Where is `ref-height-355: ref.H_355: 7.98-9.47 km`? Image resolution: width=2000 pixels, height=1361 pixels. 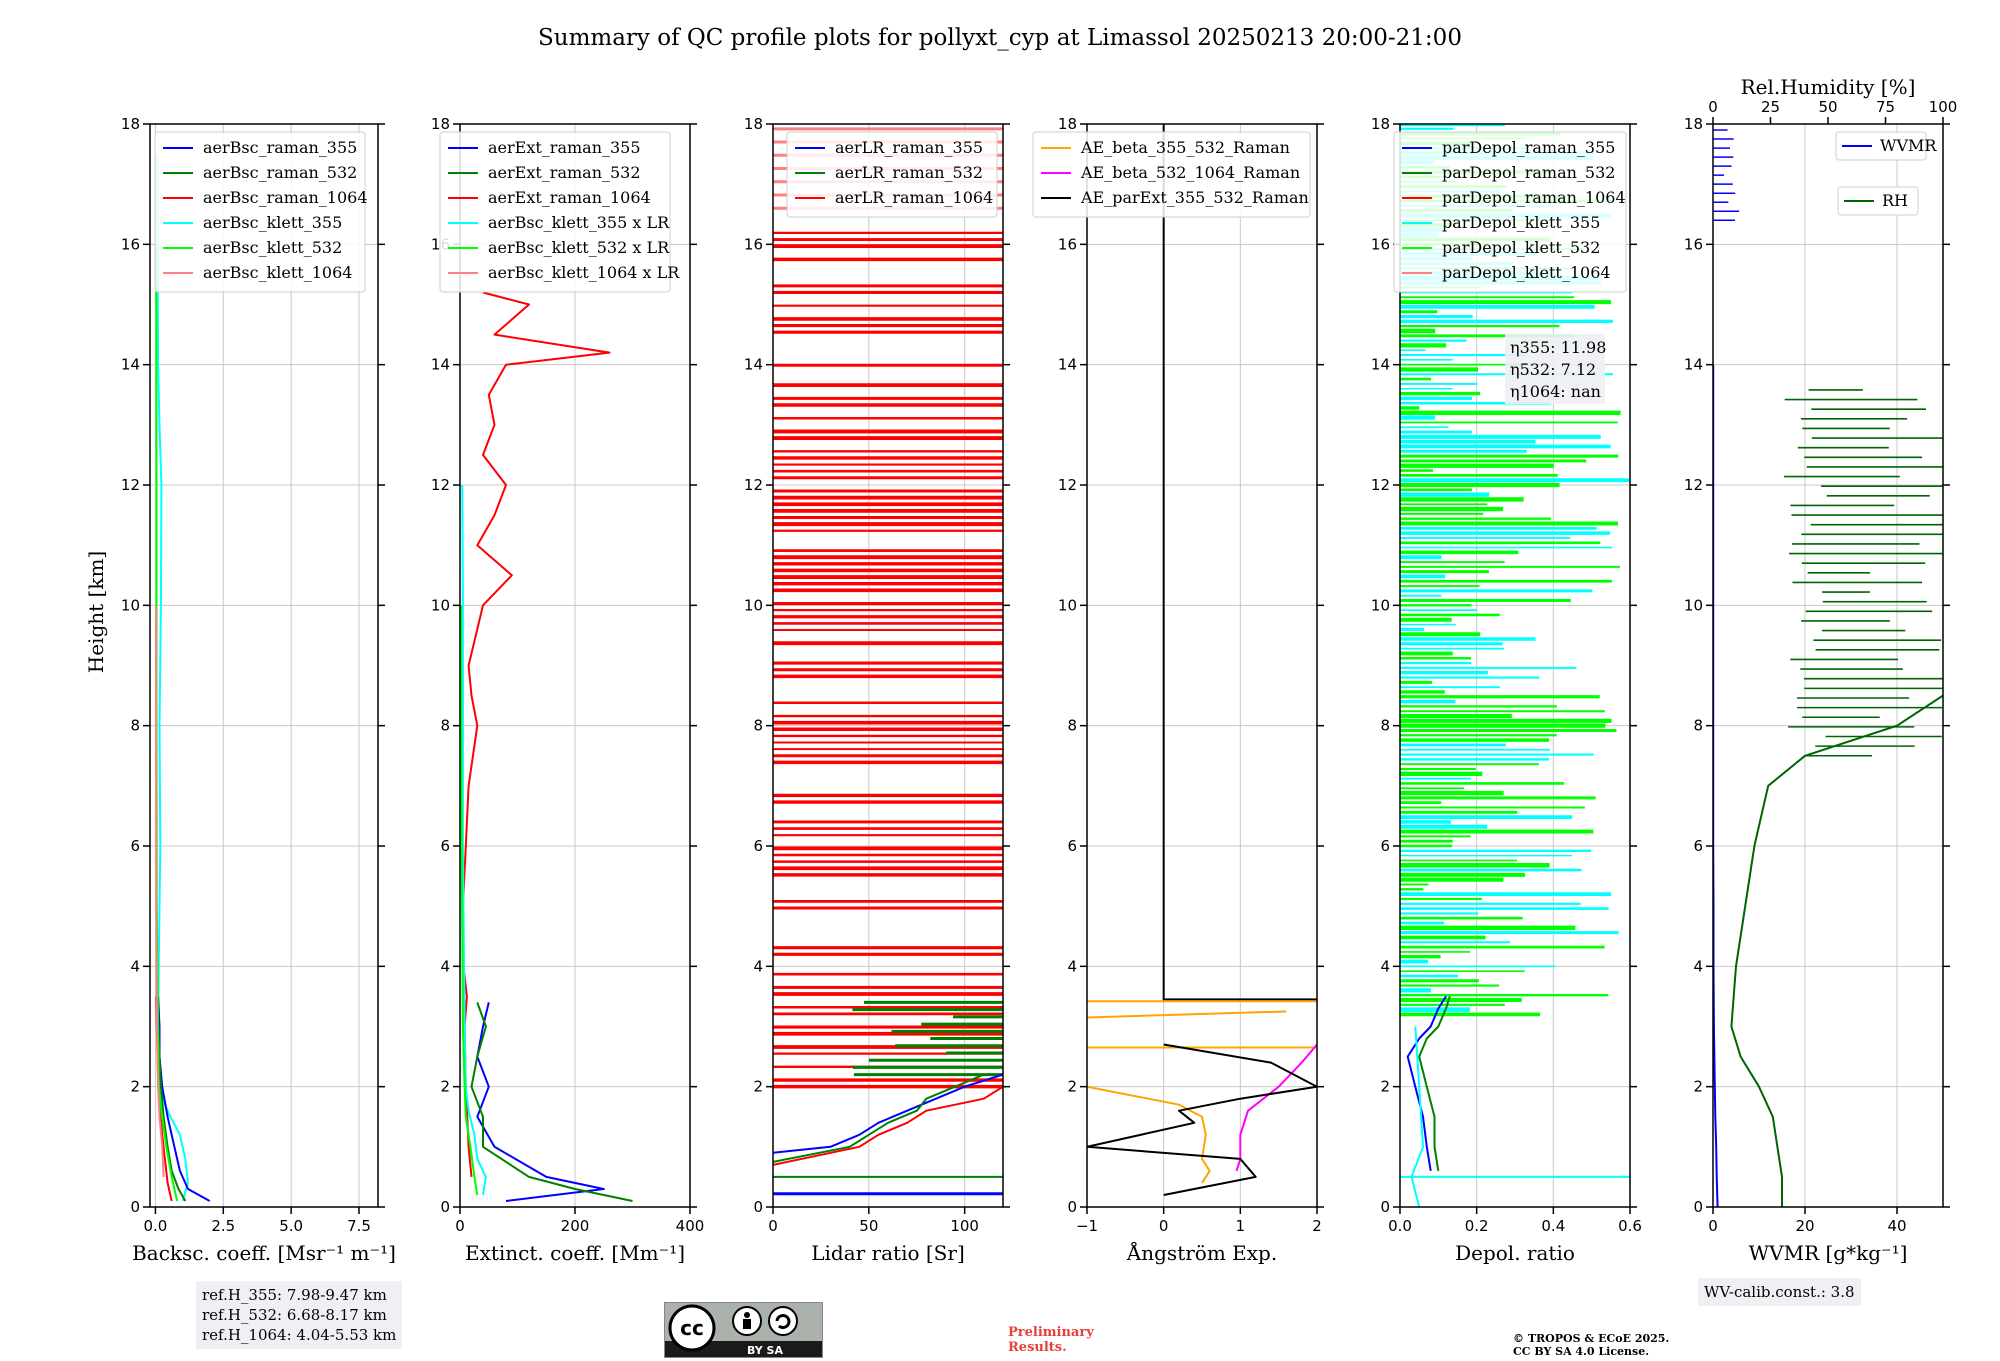 ref-height-355: ref.H_355: 7.98-9.47 km is located at coordinates (294, 1295).